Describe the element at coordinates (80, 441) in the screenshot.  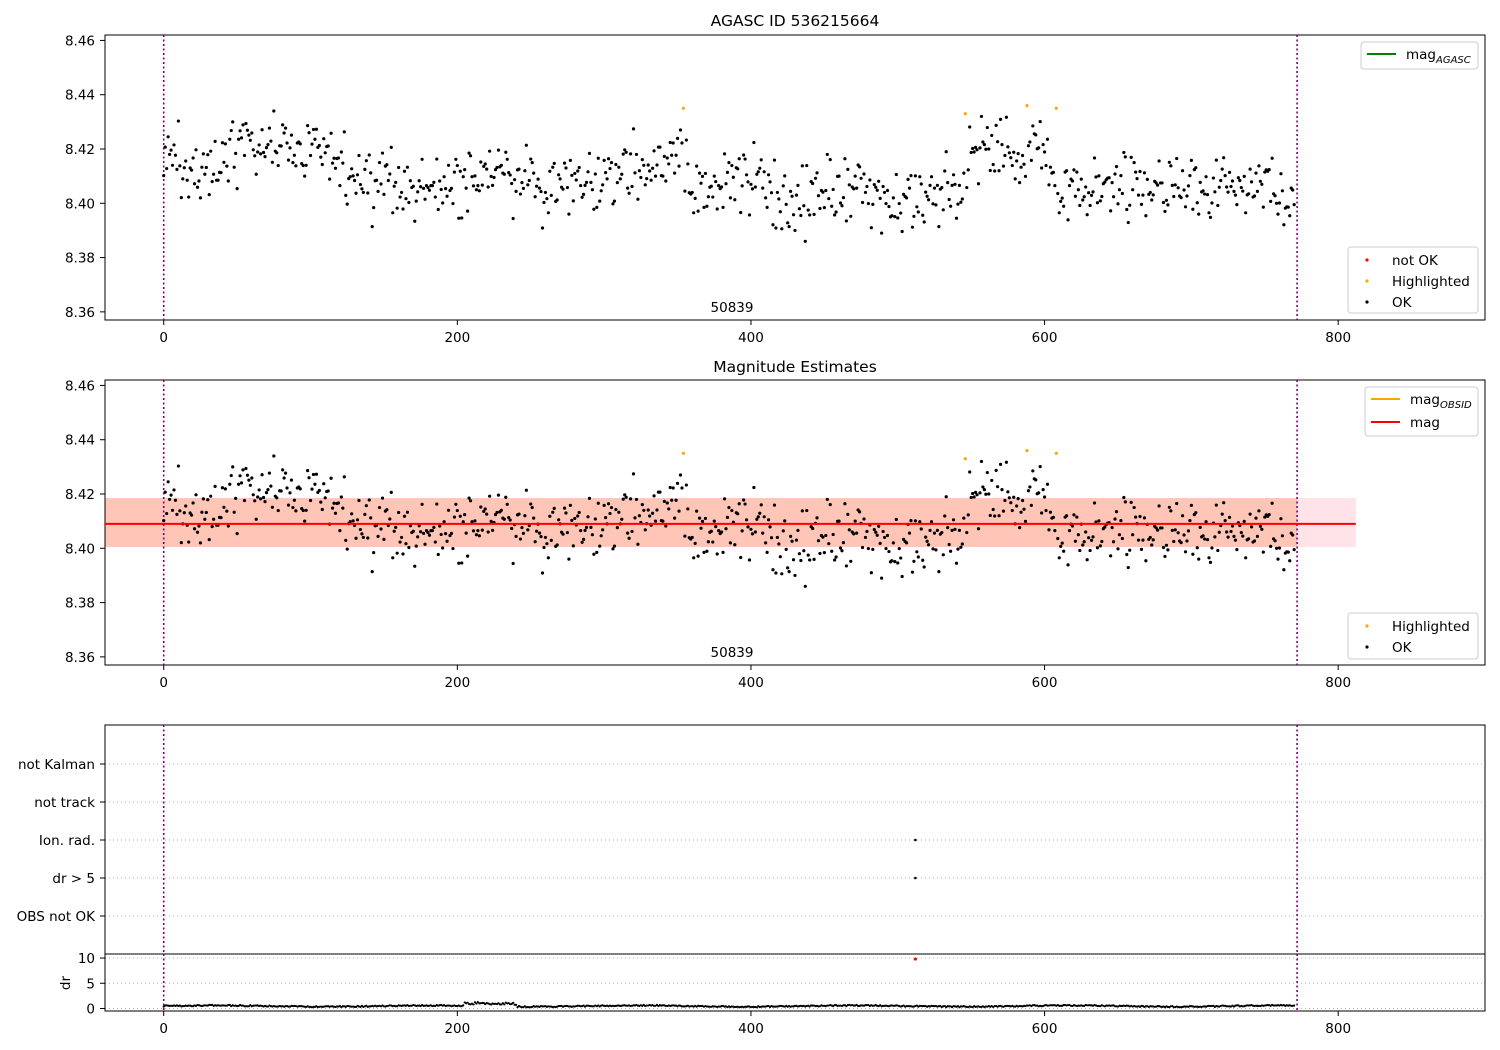
I see `estimates-y-tick-label: 8.44` at that location.